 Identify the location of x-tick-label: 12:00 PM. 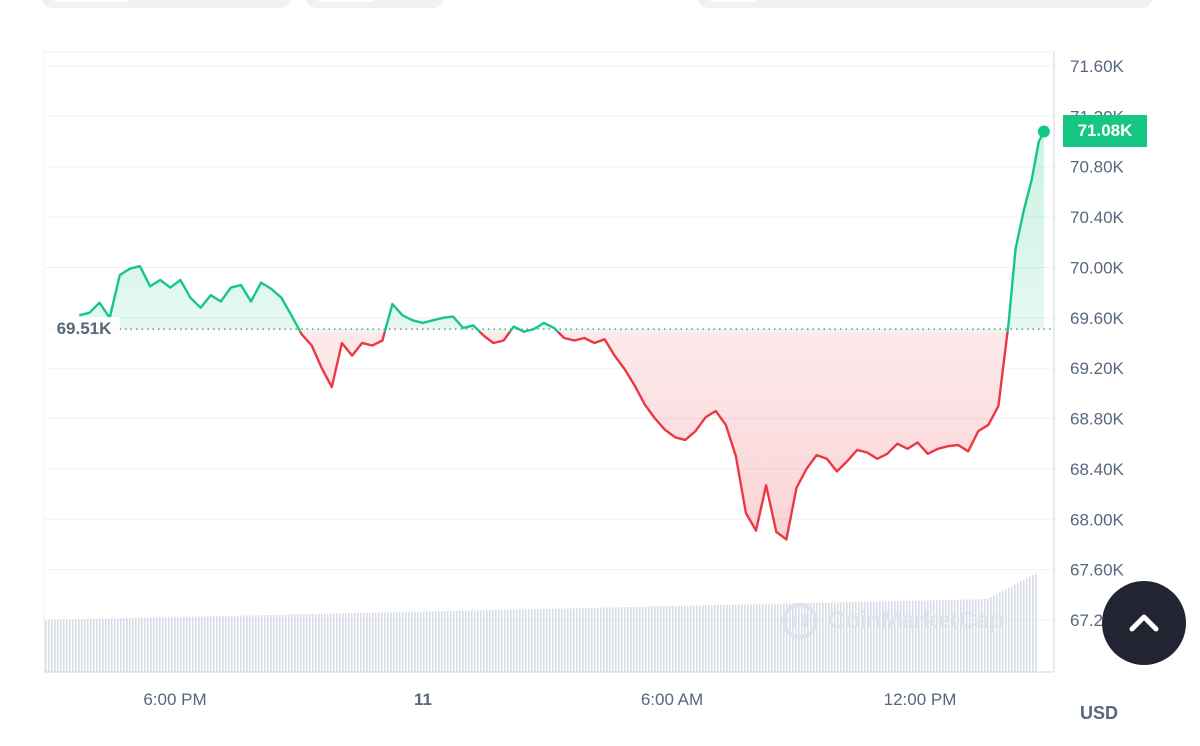
(920, 699).